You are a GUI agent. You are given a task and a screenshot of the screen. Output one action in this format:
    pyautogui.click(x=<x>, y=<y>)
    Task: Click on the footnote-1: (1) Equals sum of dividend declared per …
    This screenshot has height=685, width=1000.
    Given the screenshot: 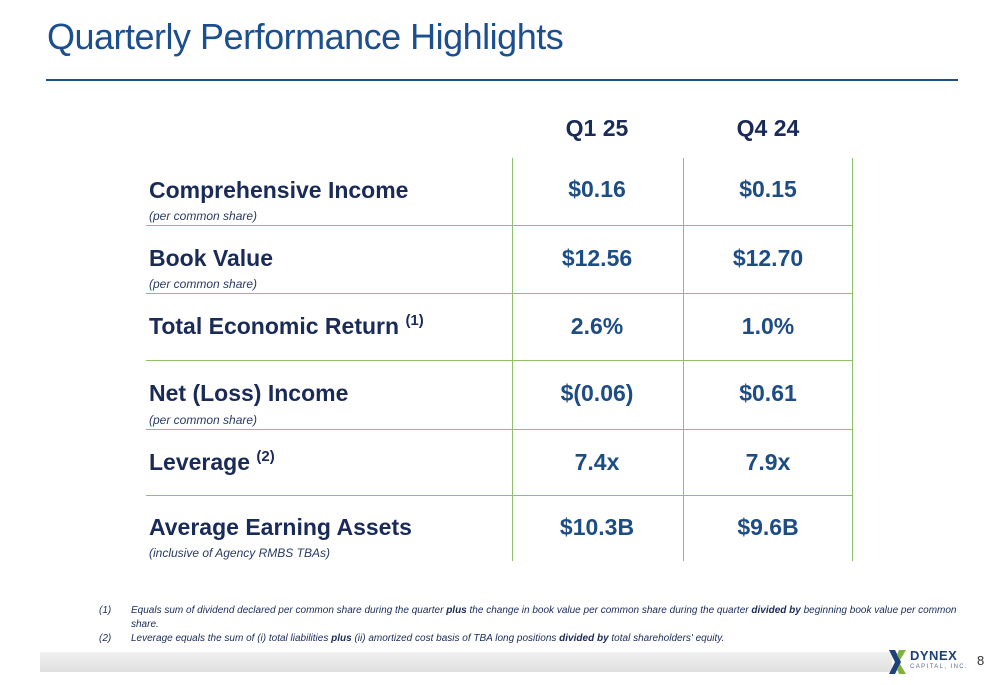 What is the action you would take?
    pyautogui.click(x=529, y=618)
    